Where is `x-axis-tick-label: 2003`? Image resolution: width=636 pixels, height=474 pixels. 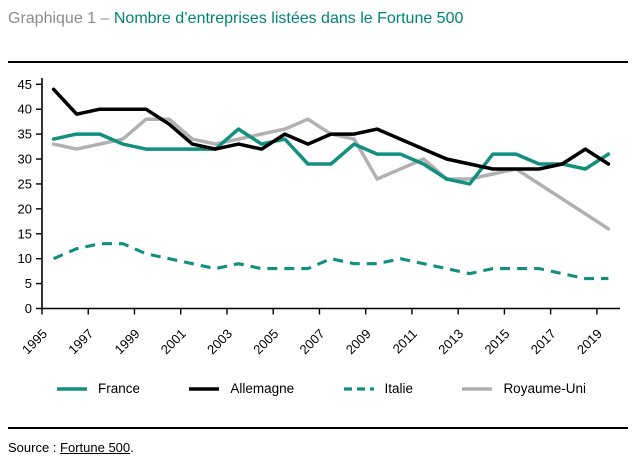 x-axis-tick-label: 2003 is located at coordinates (219, 341).